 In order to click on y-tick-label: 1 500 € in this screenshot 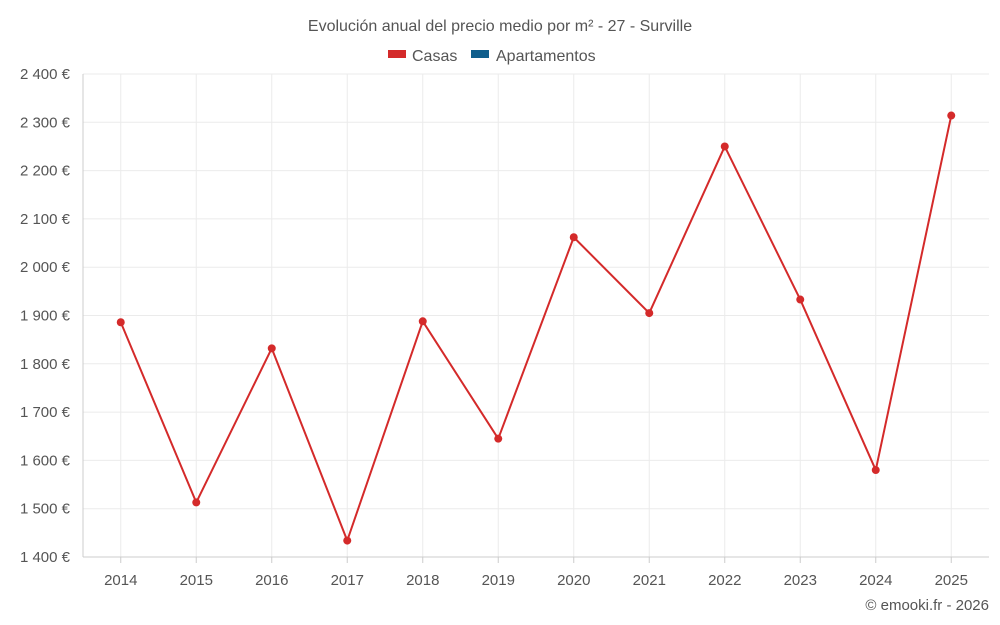, I will do `click(45, 509)`.